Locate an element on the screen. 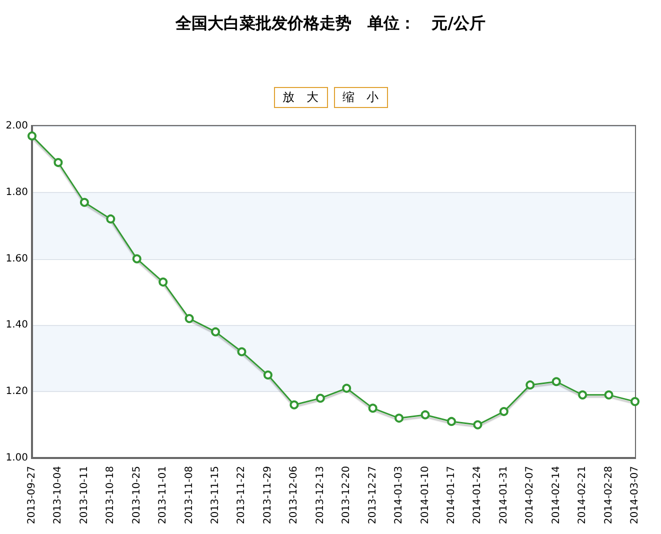  y-tick-label: 2.00 is located at coordinates (17, 126).